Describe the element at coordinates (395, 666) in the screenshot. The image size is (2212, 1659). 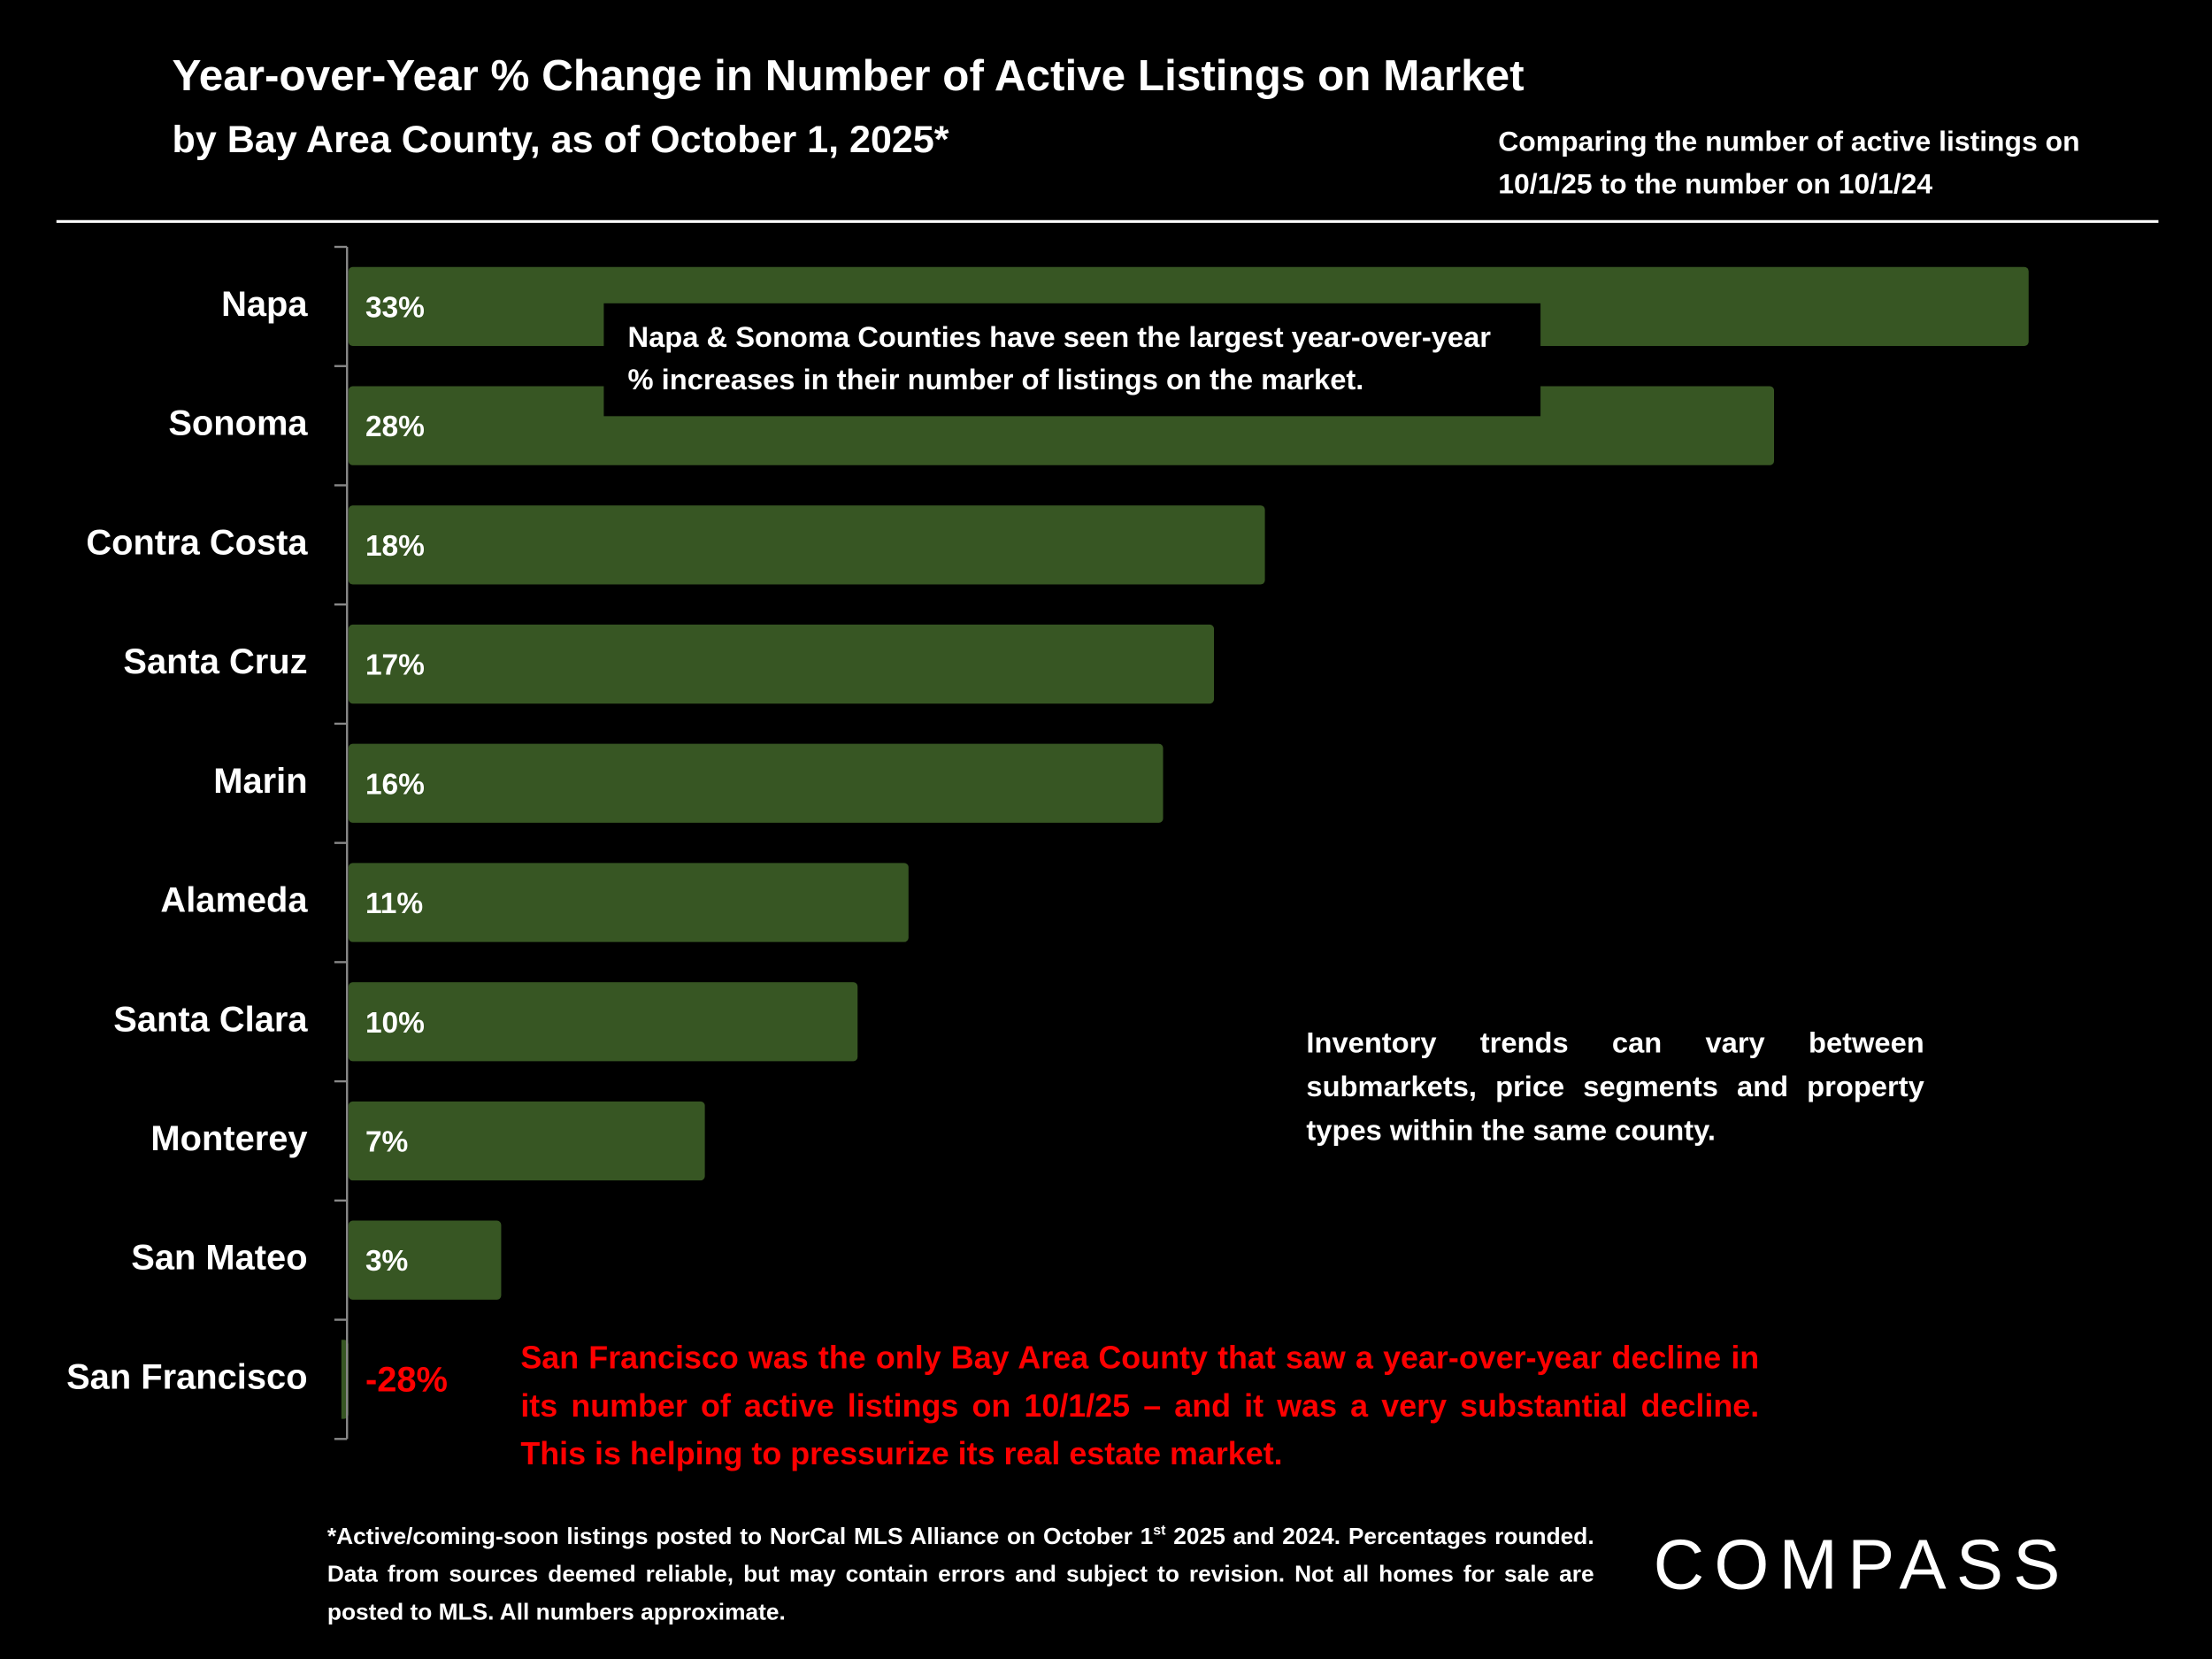
I see `value-label: 17%` at that location.